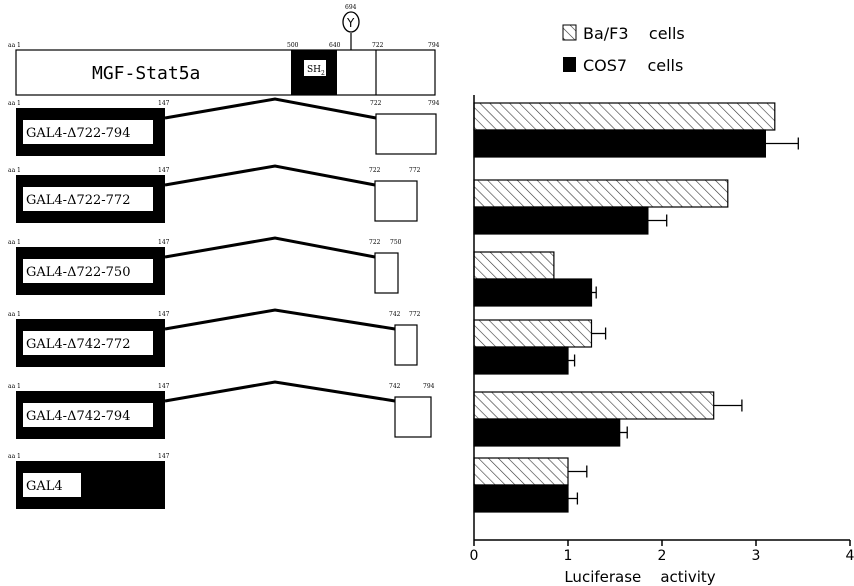 This screenshot has height=586, width=854. What do you see at coordinates (623, 49) in the screenshot?
I see `legend: Ba/F3 cells COS7 cells` at bounding box center [623, 49].